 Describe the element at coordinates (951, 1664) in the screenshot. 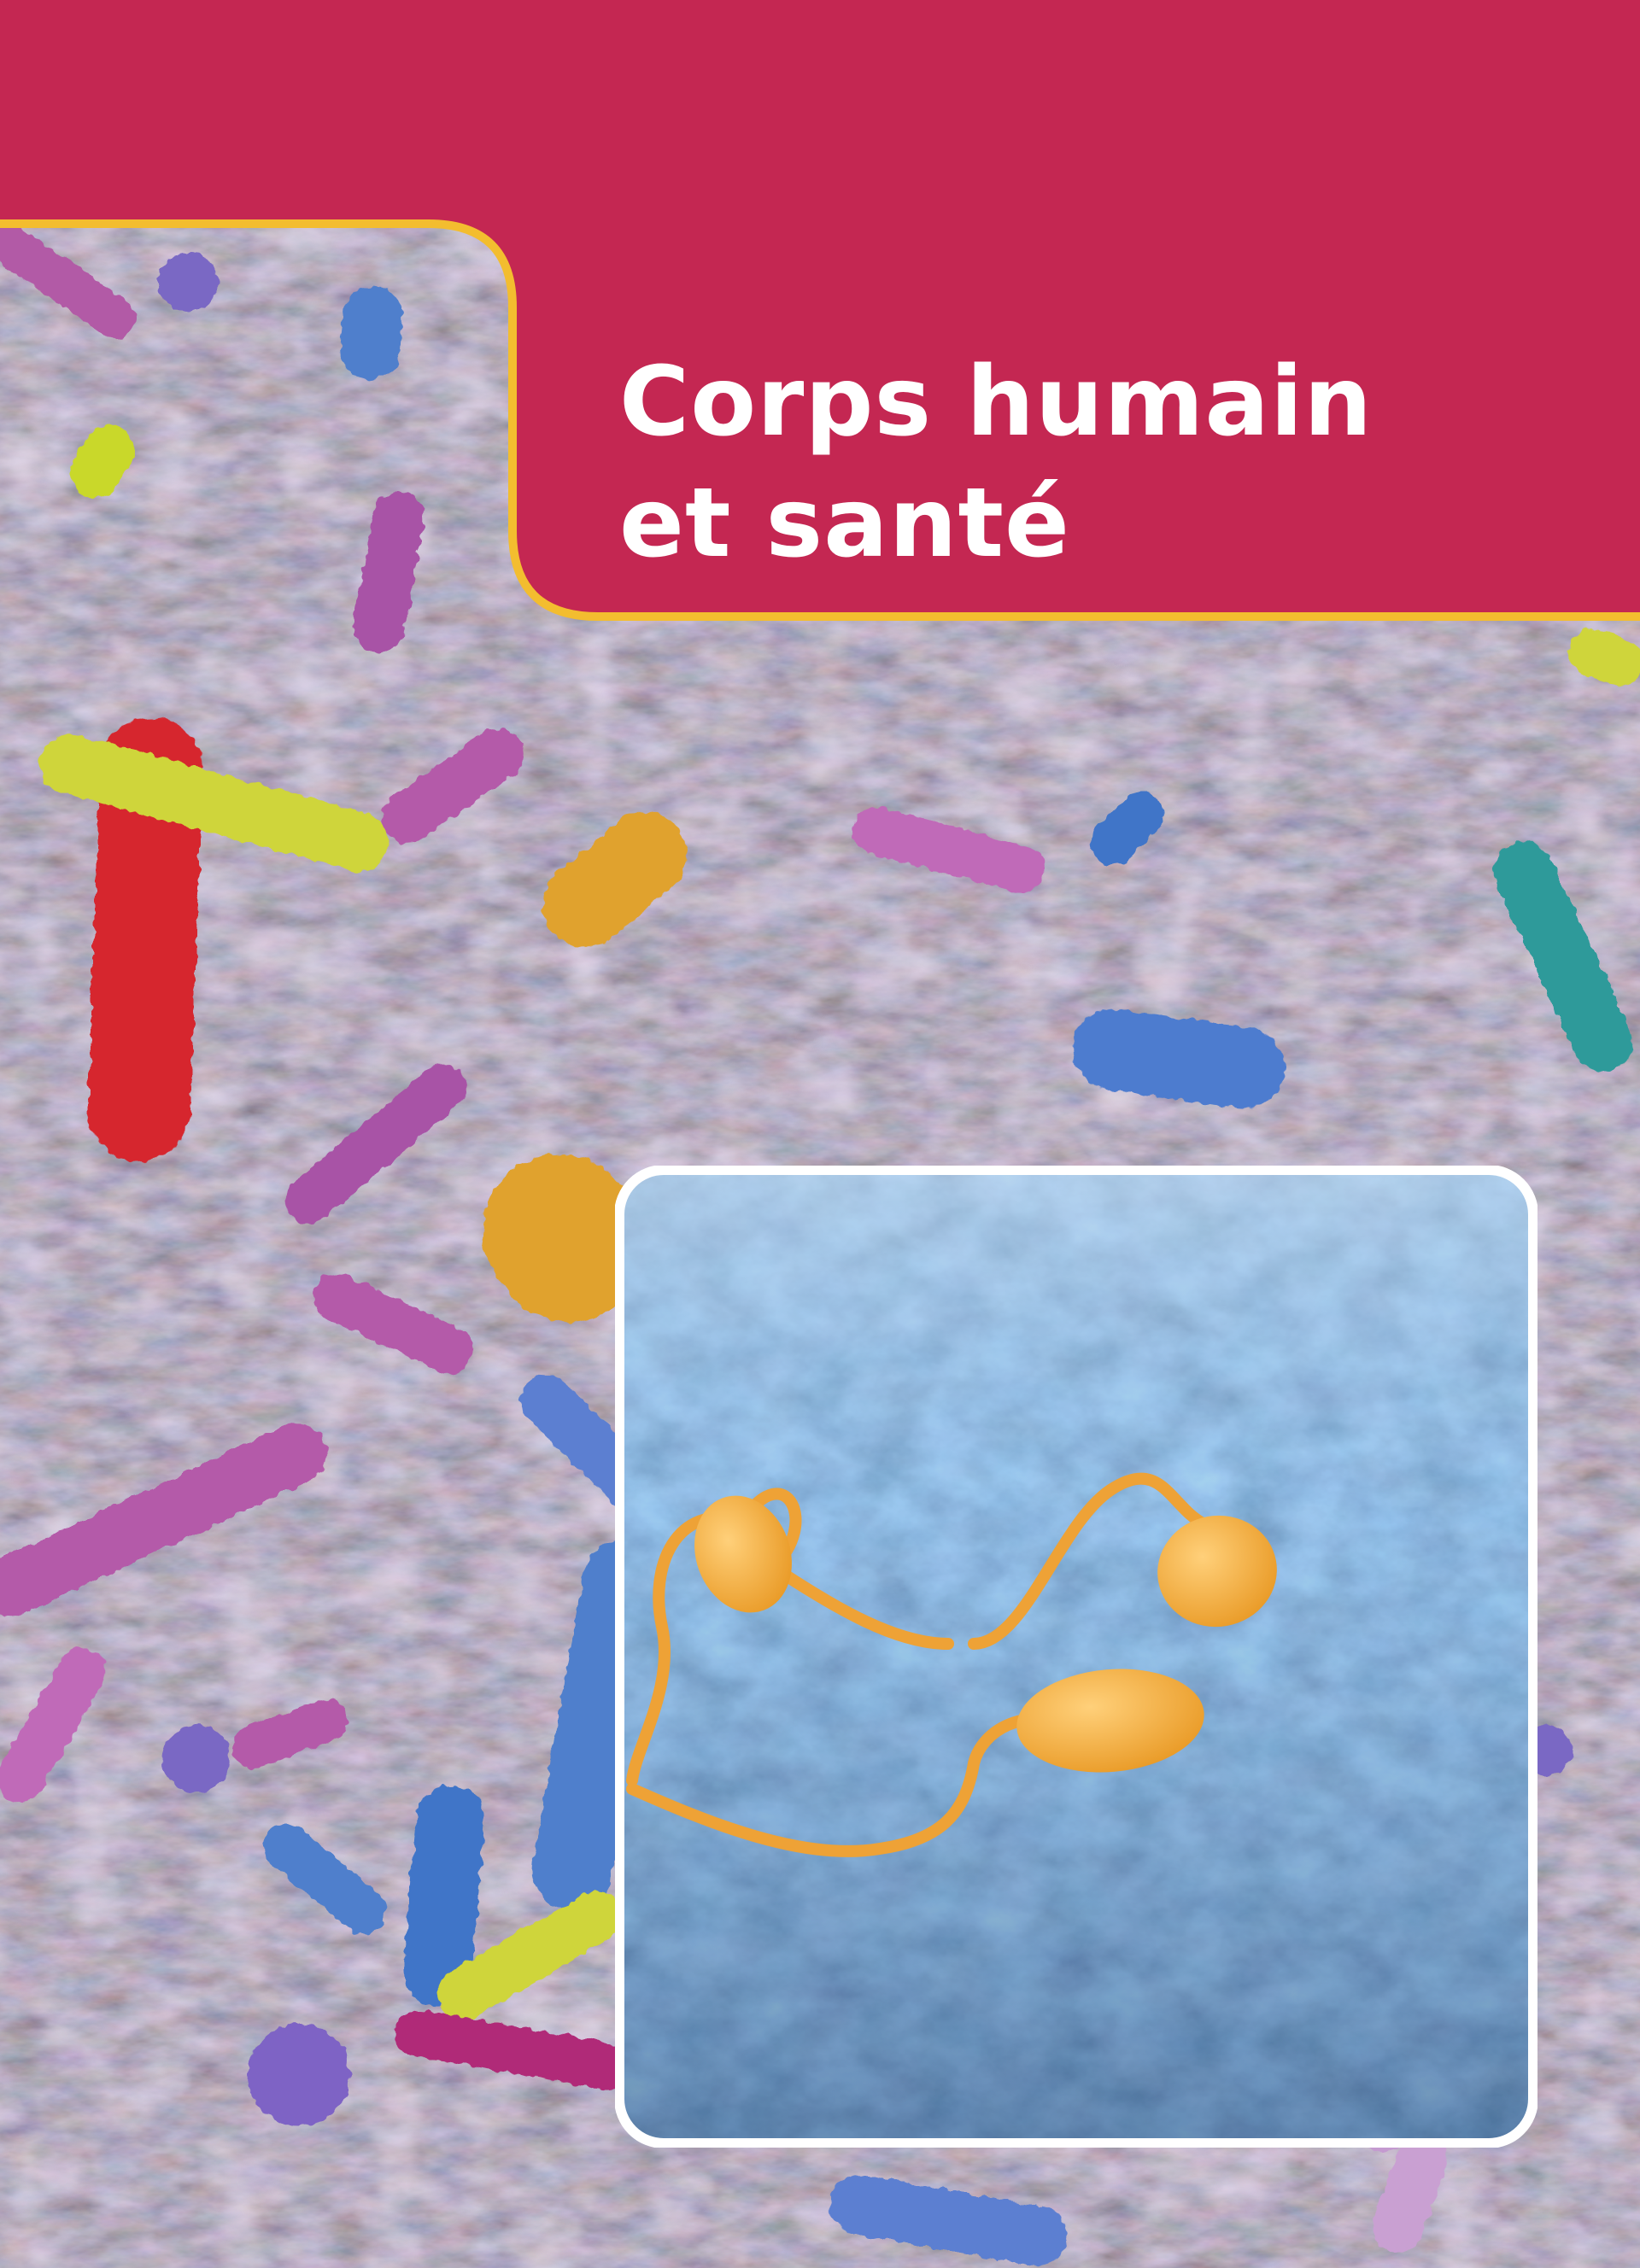

I see `flagellated-cells` at that location.